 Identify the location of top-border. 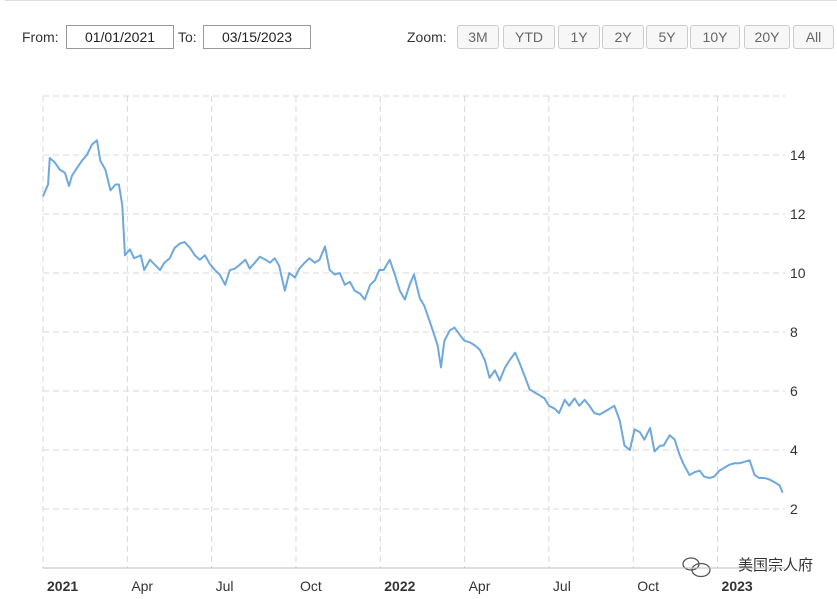
(421, 1).